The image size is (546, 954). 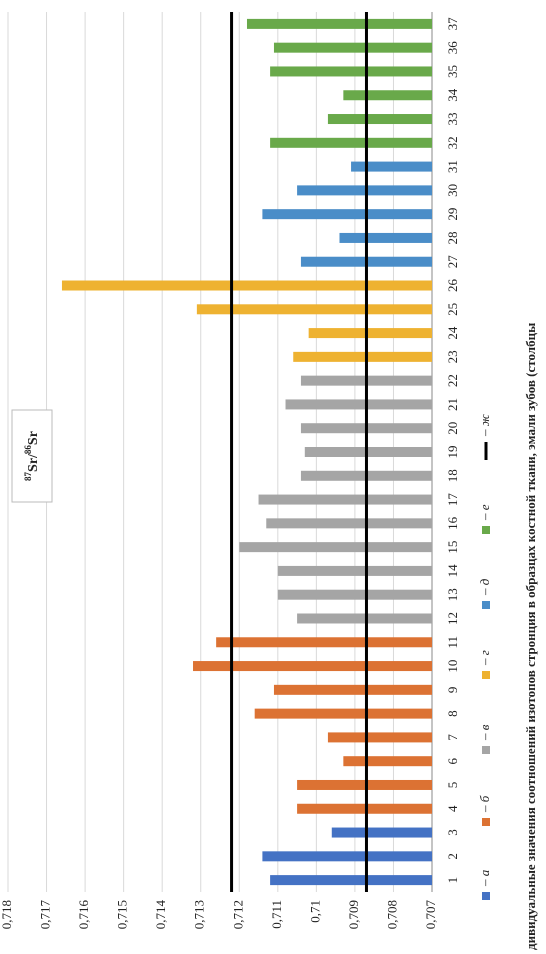 I want to click on x-tick-label: 10, so click(x=452, y=666).